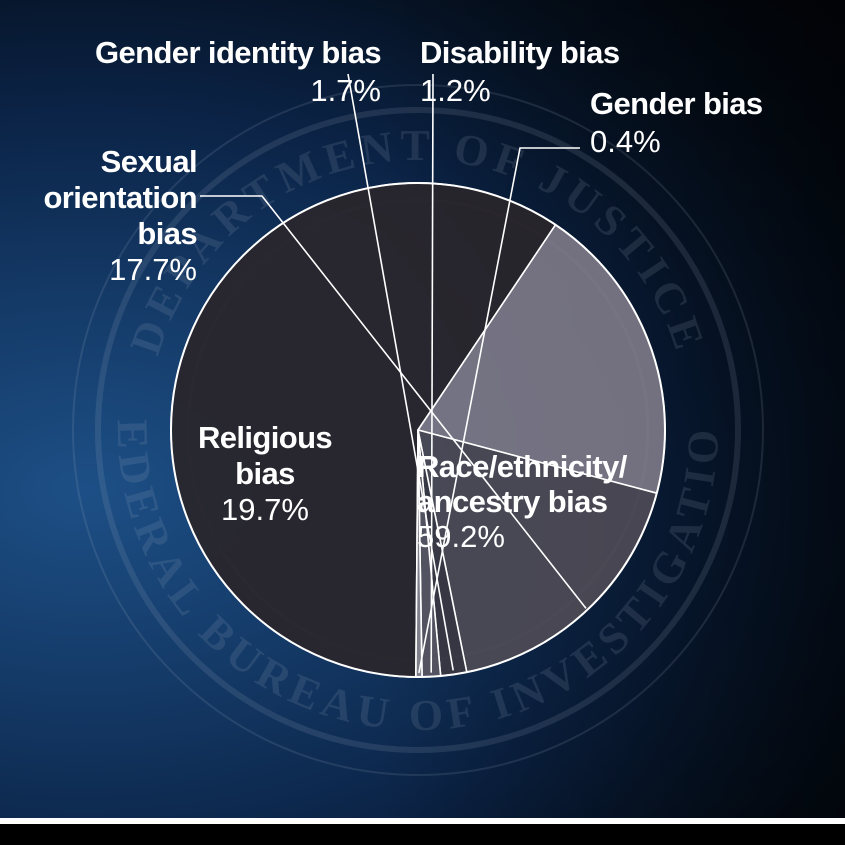 The height and width of the screenshot is (845, 845). I want to click on slice-label-text: Religious, so click(265, 437).